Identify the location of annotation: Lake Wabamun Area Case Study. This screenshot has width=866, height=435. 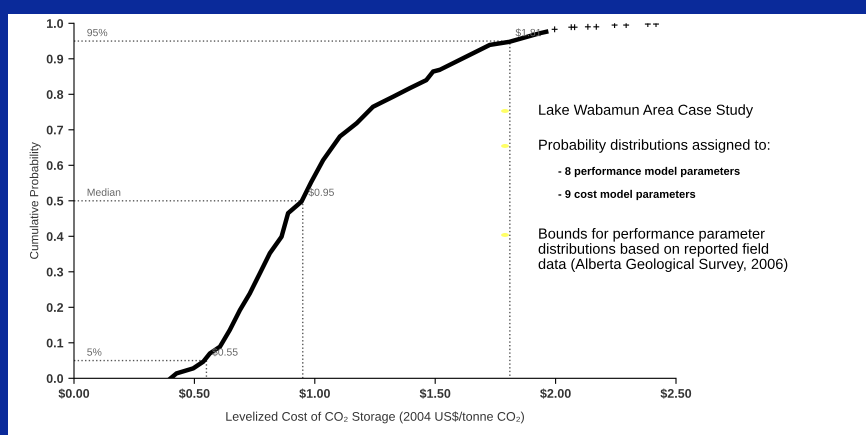
(646, 111).